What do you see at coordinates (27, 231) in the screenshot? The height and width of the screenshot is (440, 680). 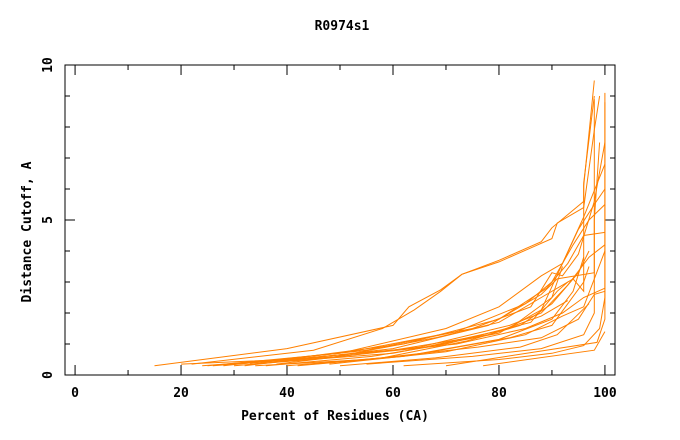 I see `y-axis-label: Distance Cutoff, A` at bounding box center [27, 231].